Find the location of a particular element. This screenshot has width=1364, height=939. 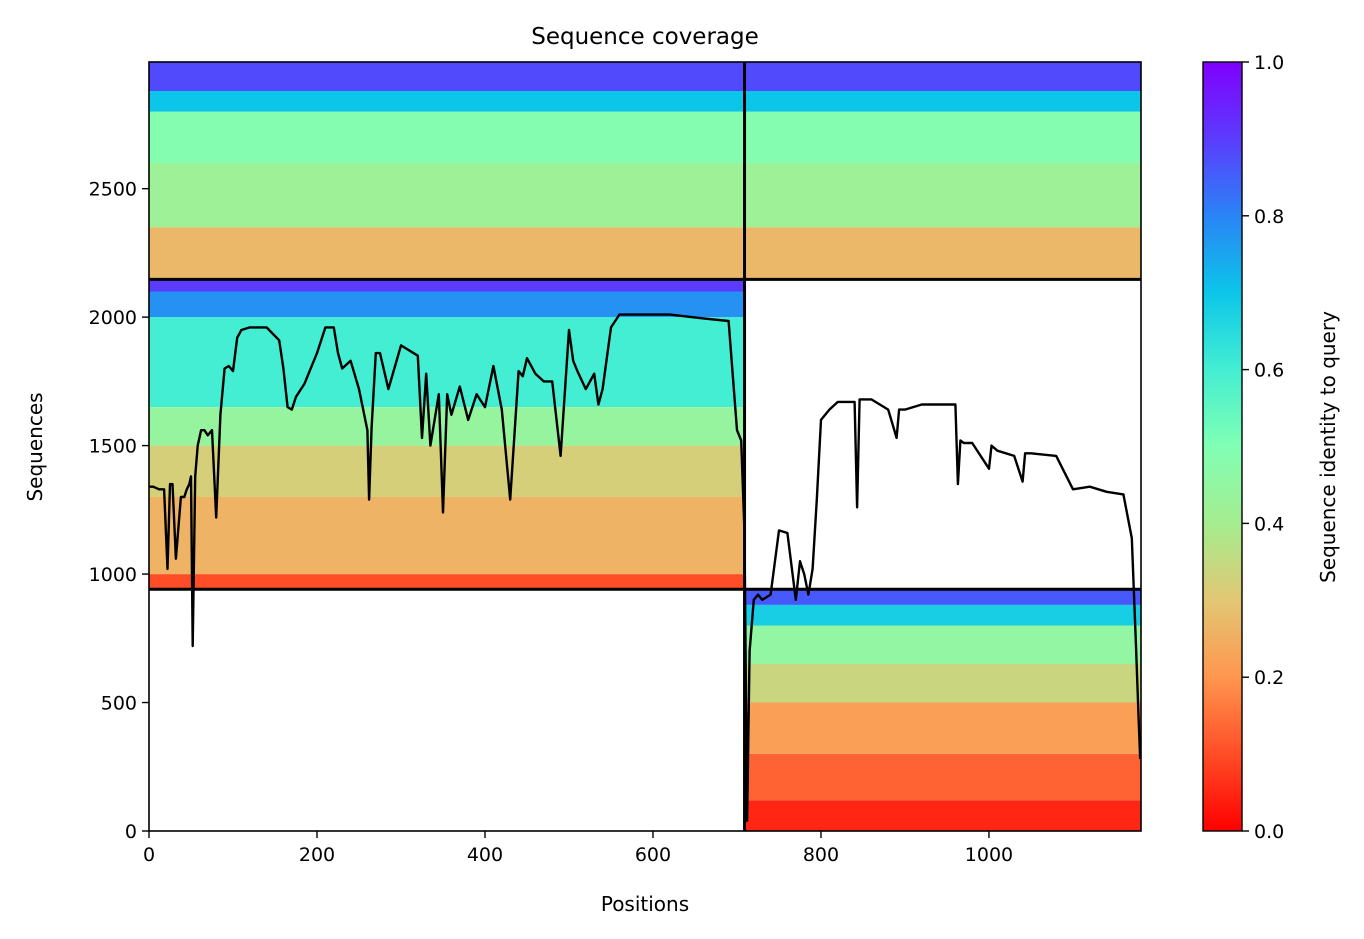

colorbar-tick-label: 0.6 is located at coordinates (1269, 371).